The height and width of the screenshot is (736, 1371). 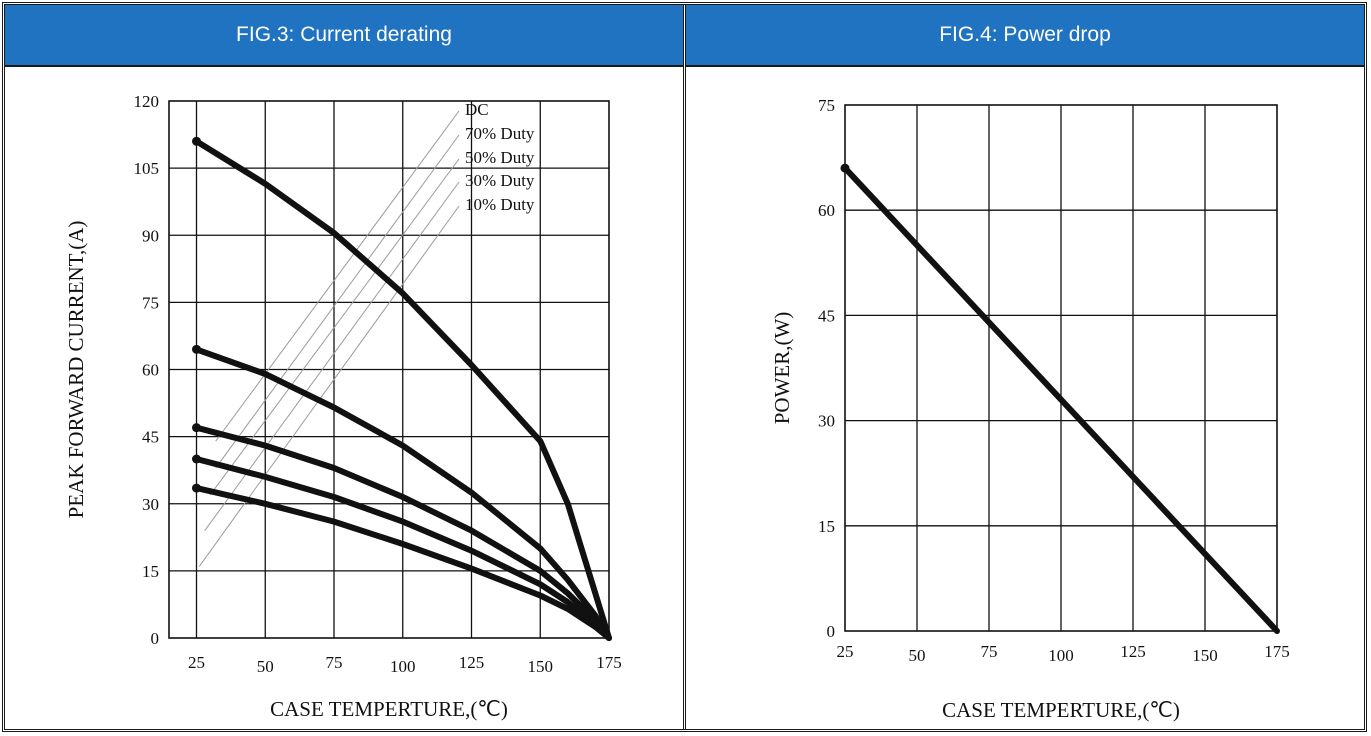 I want to click on legend-label: 10% Duty, so click(x=500, y=204).